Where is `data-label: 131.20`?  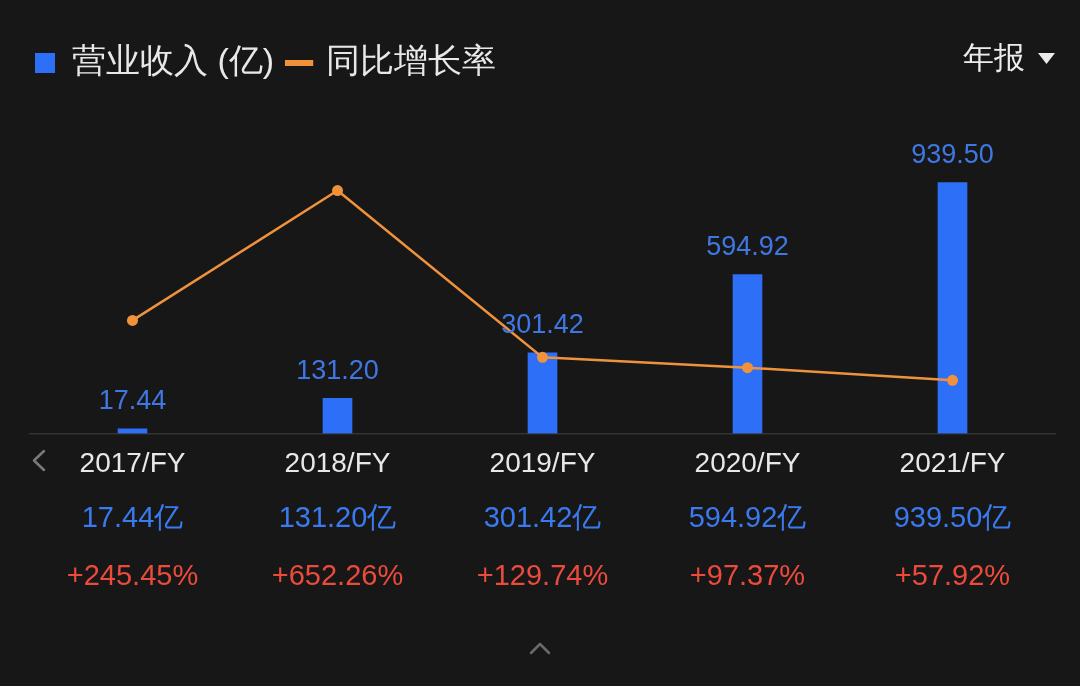 data-label: 131.20 is located at coordinates (337, 369).